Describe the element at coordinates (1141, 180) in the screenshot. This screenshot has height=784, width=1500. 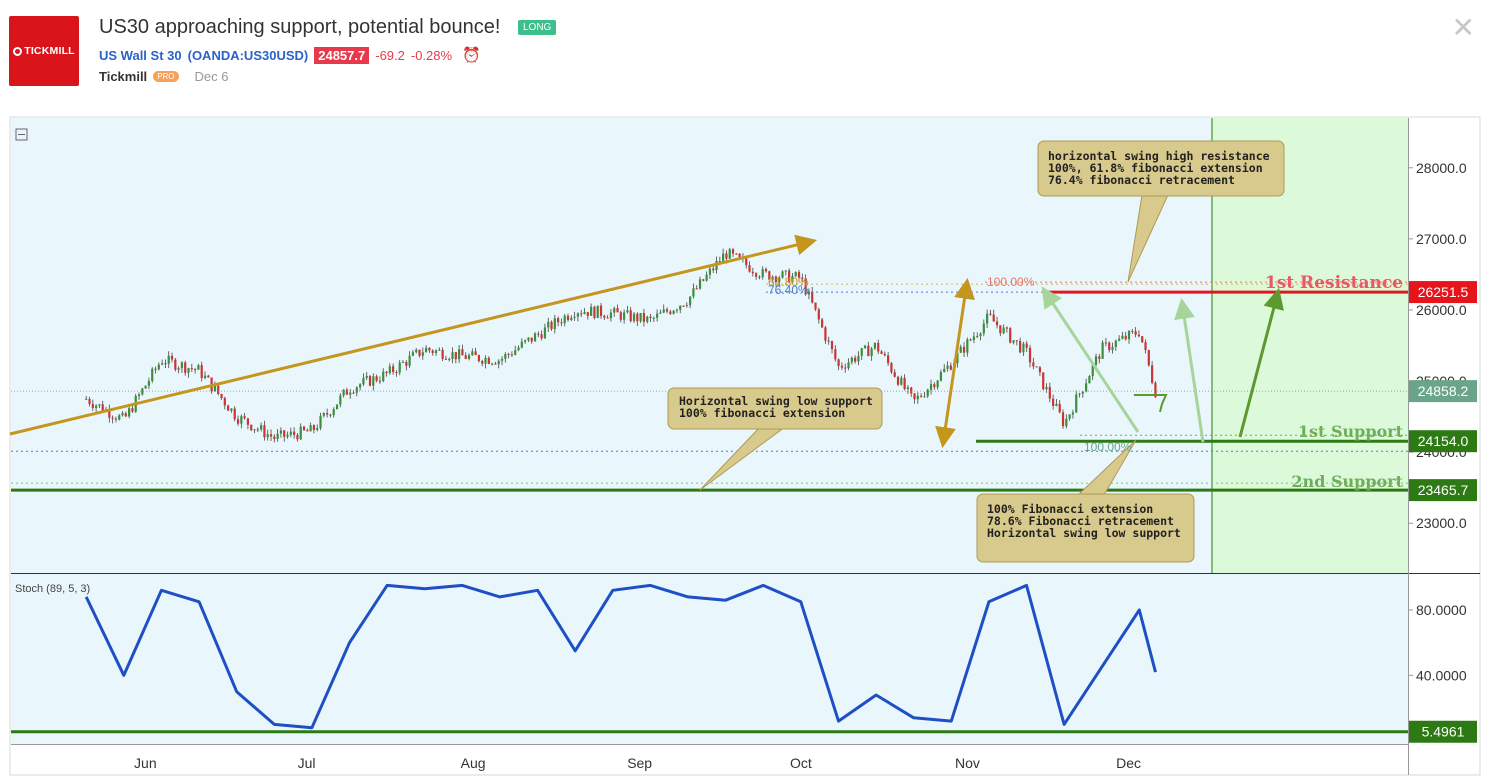
I see `resistance-note-line-3: 76.4% fibonacci retracement` at that location.